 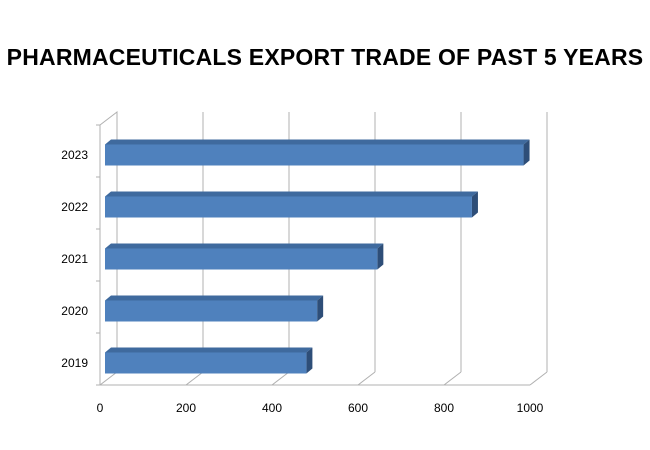 I want to click on y-tick-label-2023: 2023, so click(x=74, y=155).